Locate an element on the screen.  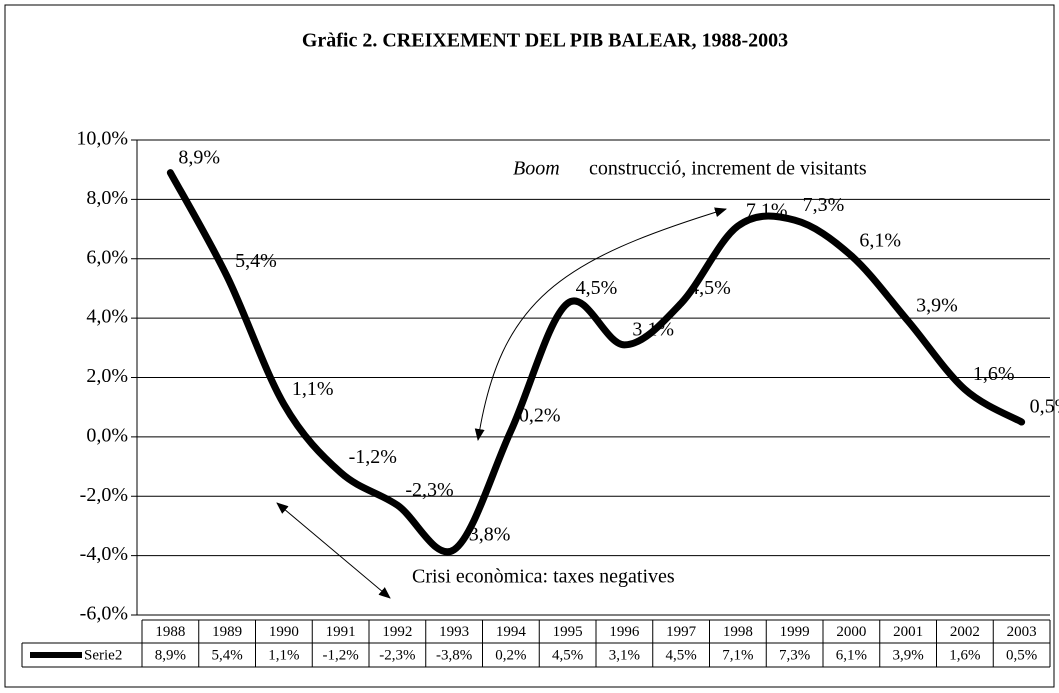
y-tick-label: 6,0% is located at coordinates (107, 257).